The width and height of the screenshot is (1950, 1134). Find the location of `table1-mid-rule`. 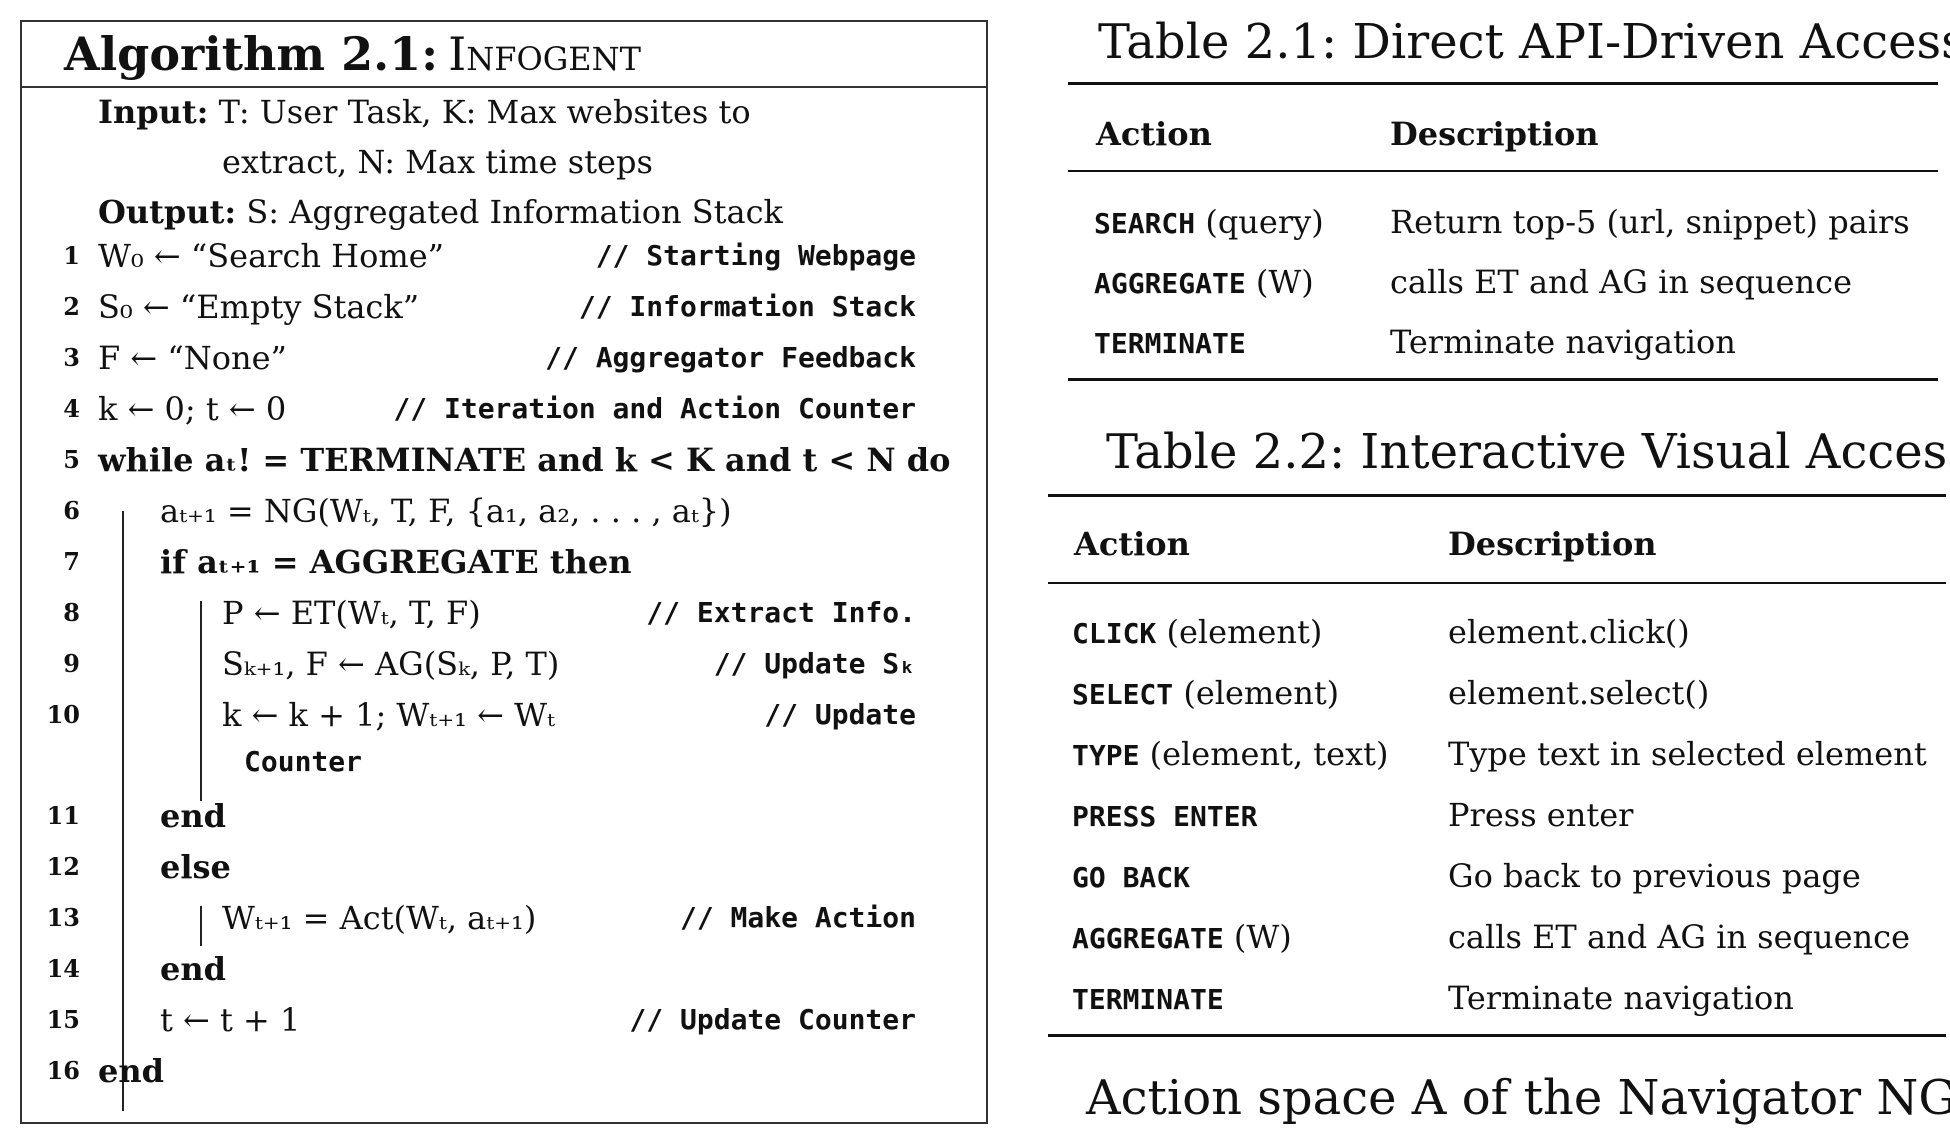

table1-mid-rule is located at coordinates (1503, 171).